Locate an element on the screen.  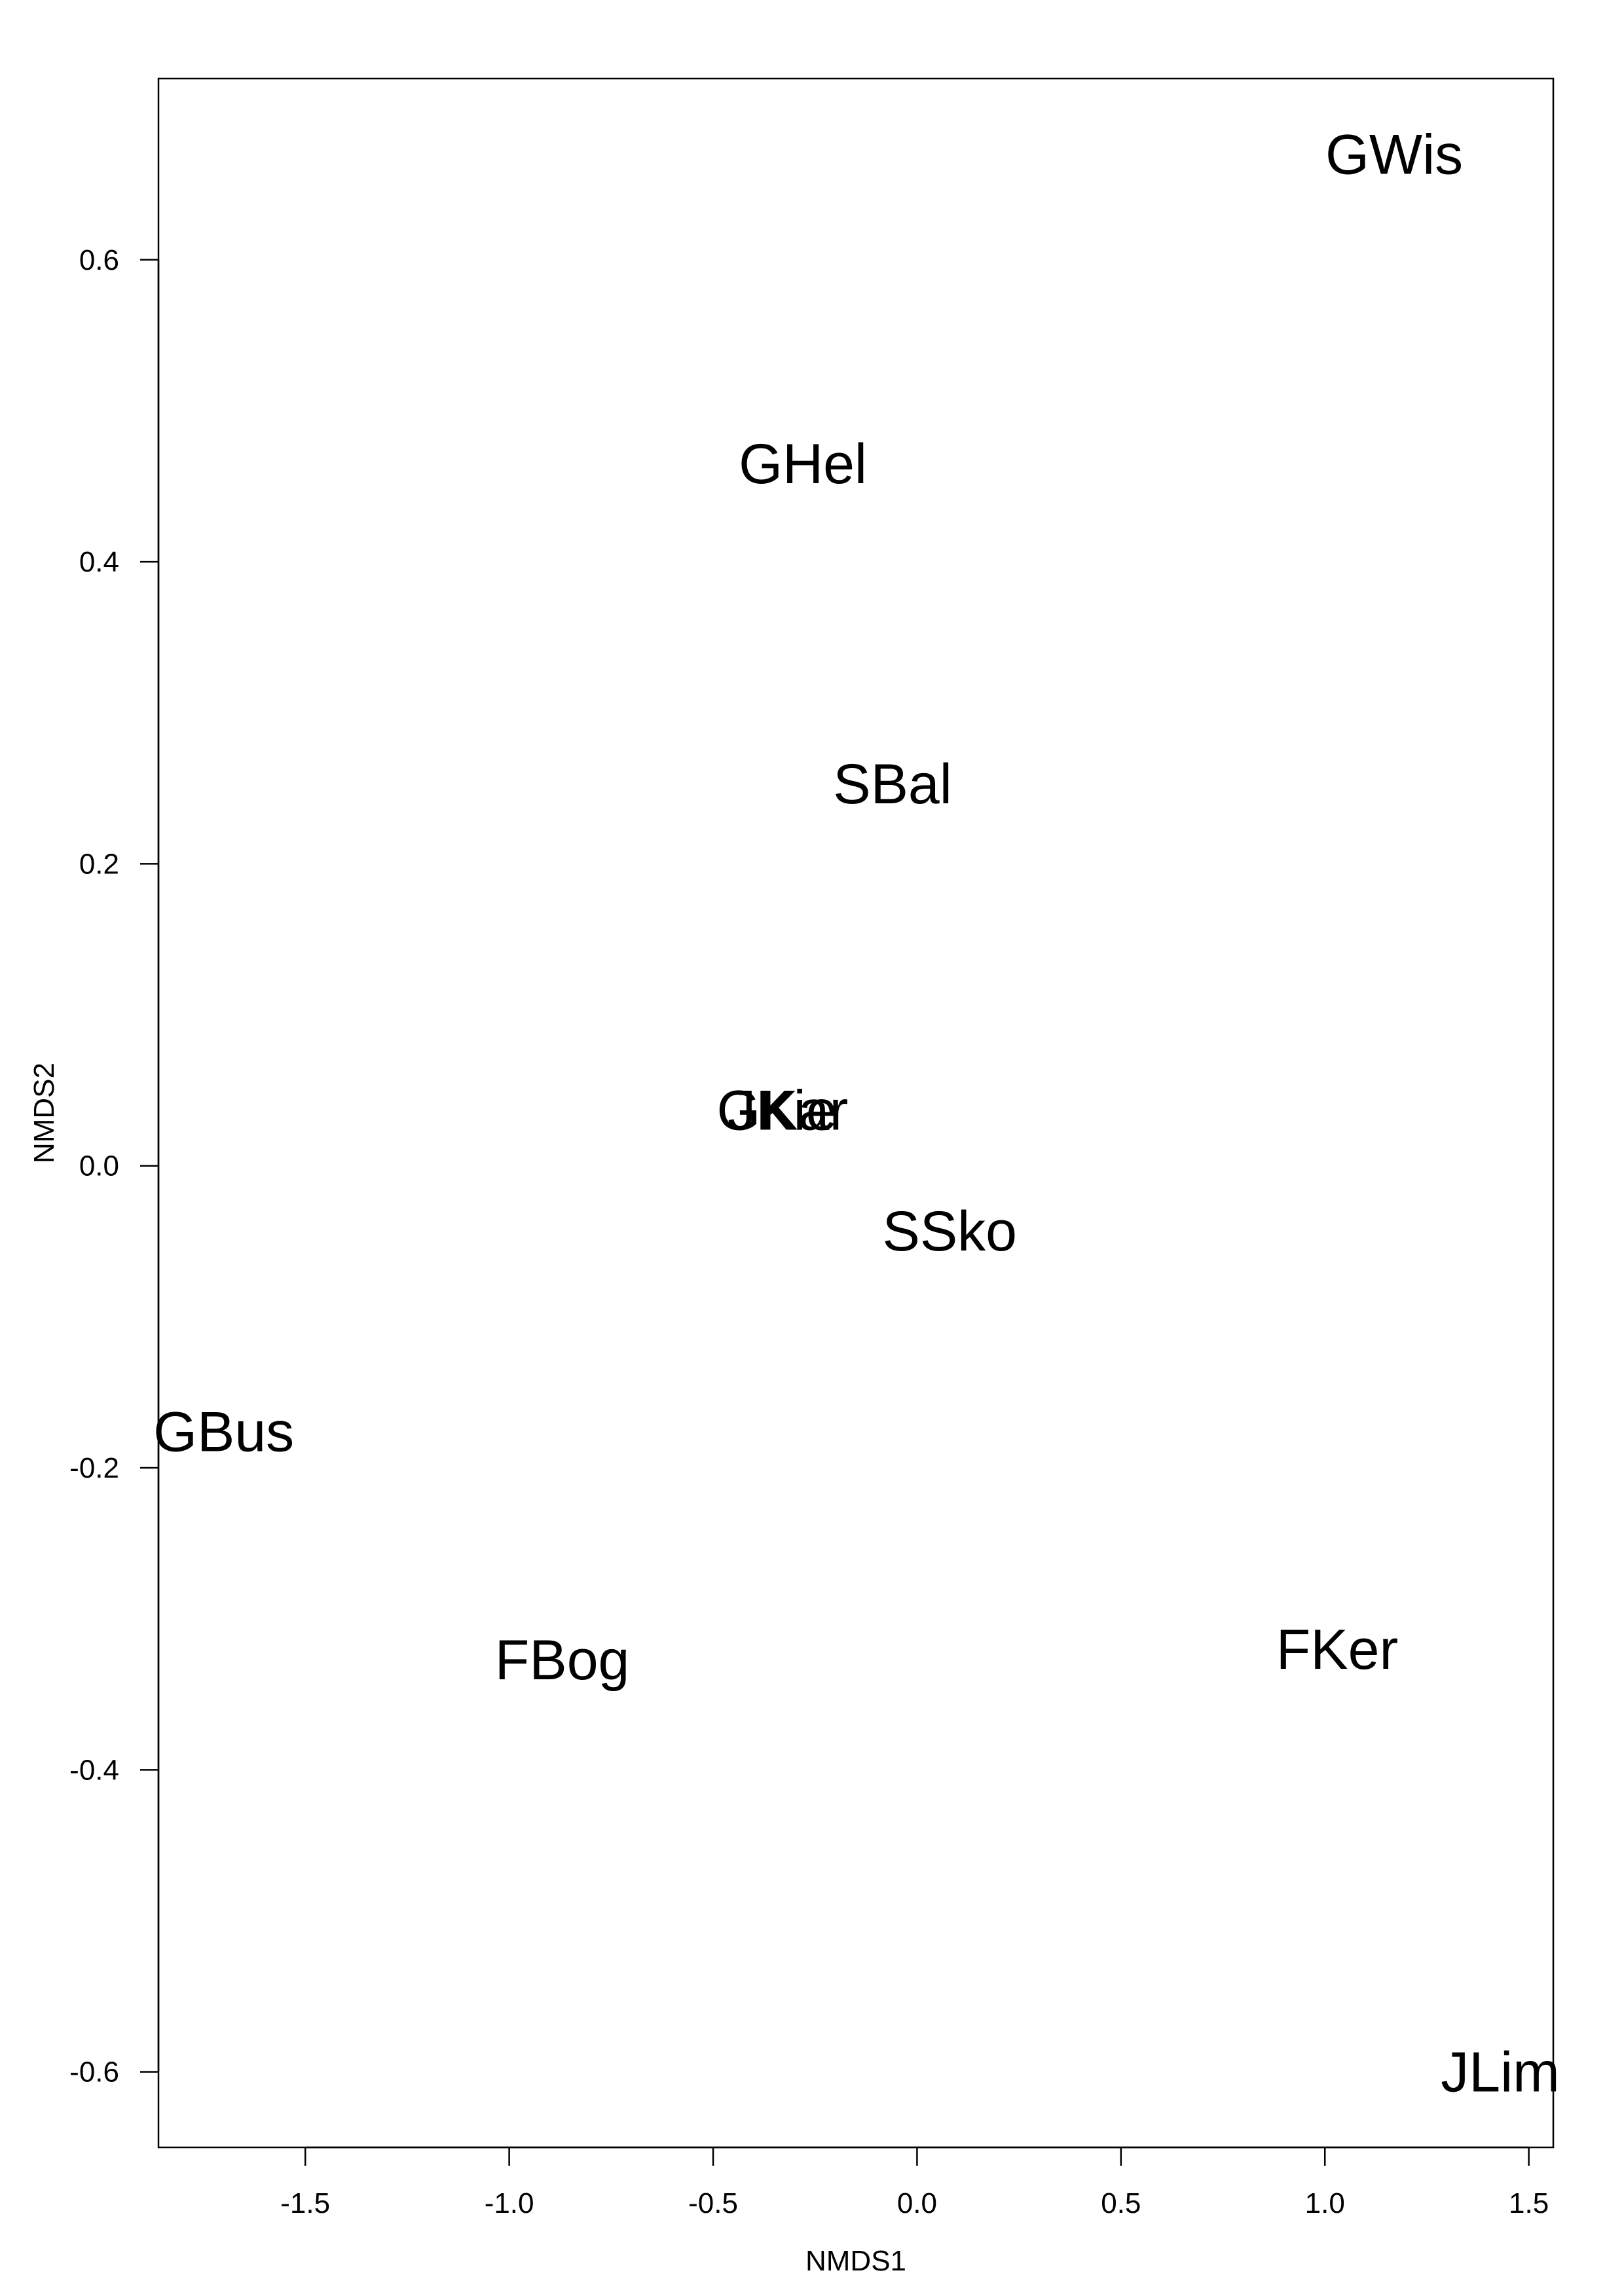
point-label-jkie: JKie is located at coordinates (782, 1110).